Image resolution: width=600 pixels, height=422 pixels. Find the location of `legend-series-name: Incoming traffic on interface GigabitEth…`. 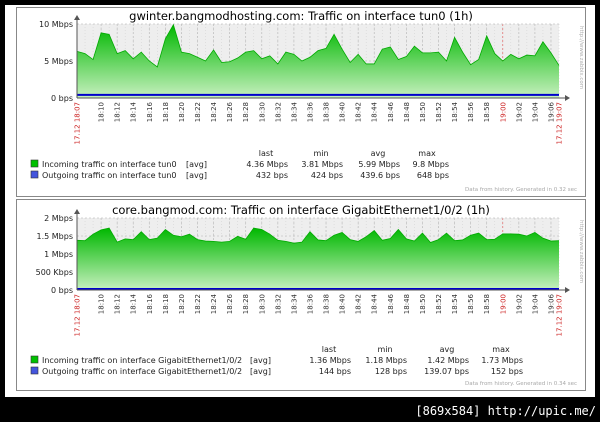

legend-series-name: Incoming traffic on interface GigabitEth… is located at coordinates (142, 360).